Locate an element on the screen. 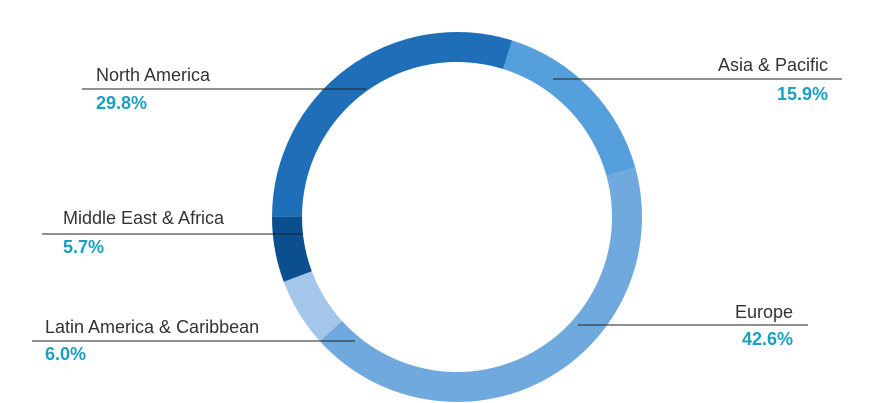 The height and width of the screenshot is (403, 874). segment-name: North America is located at coordinates (153, 75).